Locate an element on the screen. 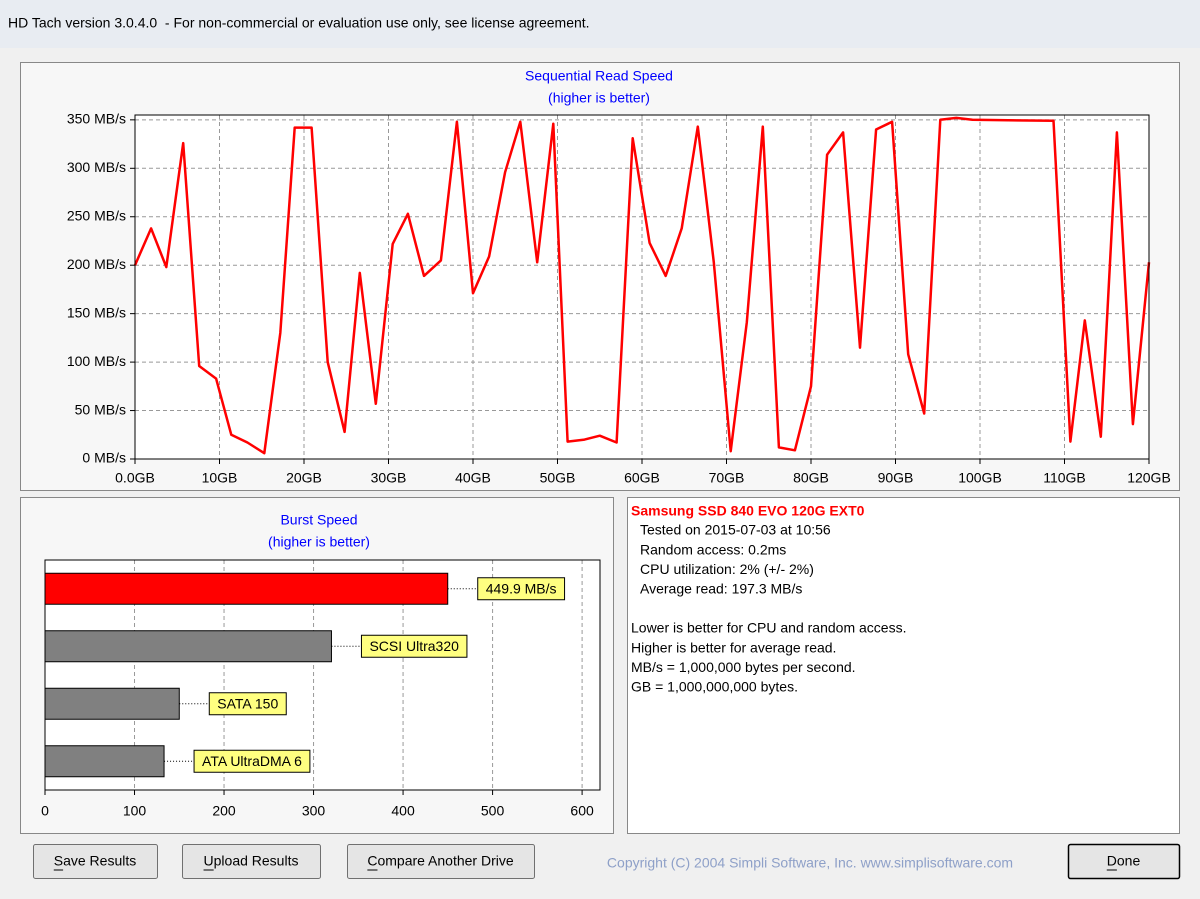 The width and height of the screenshot is (1200, 899). x-tick-label: 110GB is located at coordinates (1064, 478).